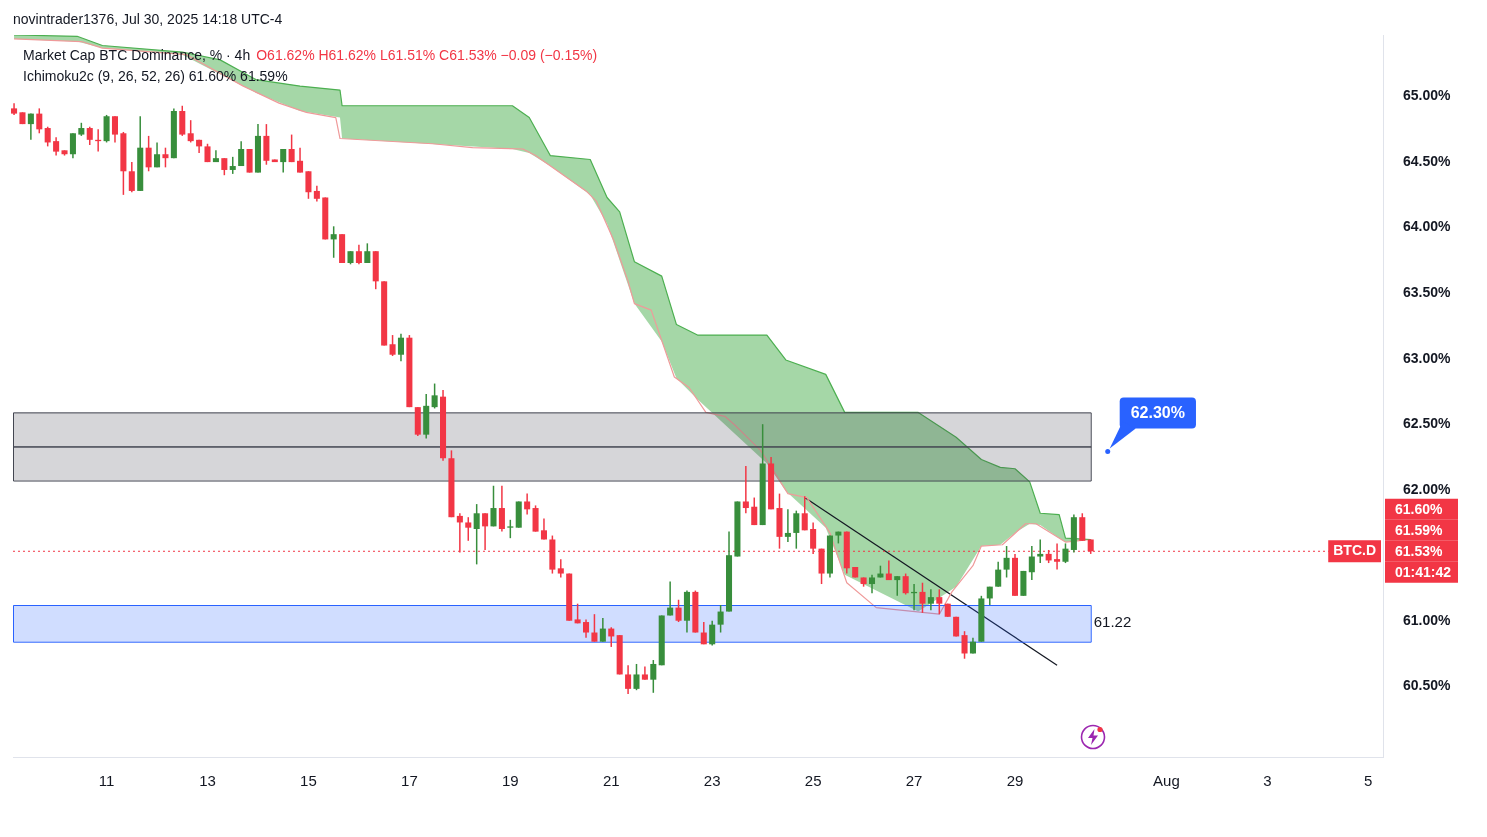 The image size is (1487, 837). I want to click on x-tick-label: 11, so click(106, 781).